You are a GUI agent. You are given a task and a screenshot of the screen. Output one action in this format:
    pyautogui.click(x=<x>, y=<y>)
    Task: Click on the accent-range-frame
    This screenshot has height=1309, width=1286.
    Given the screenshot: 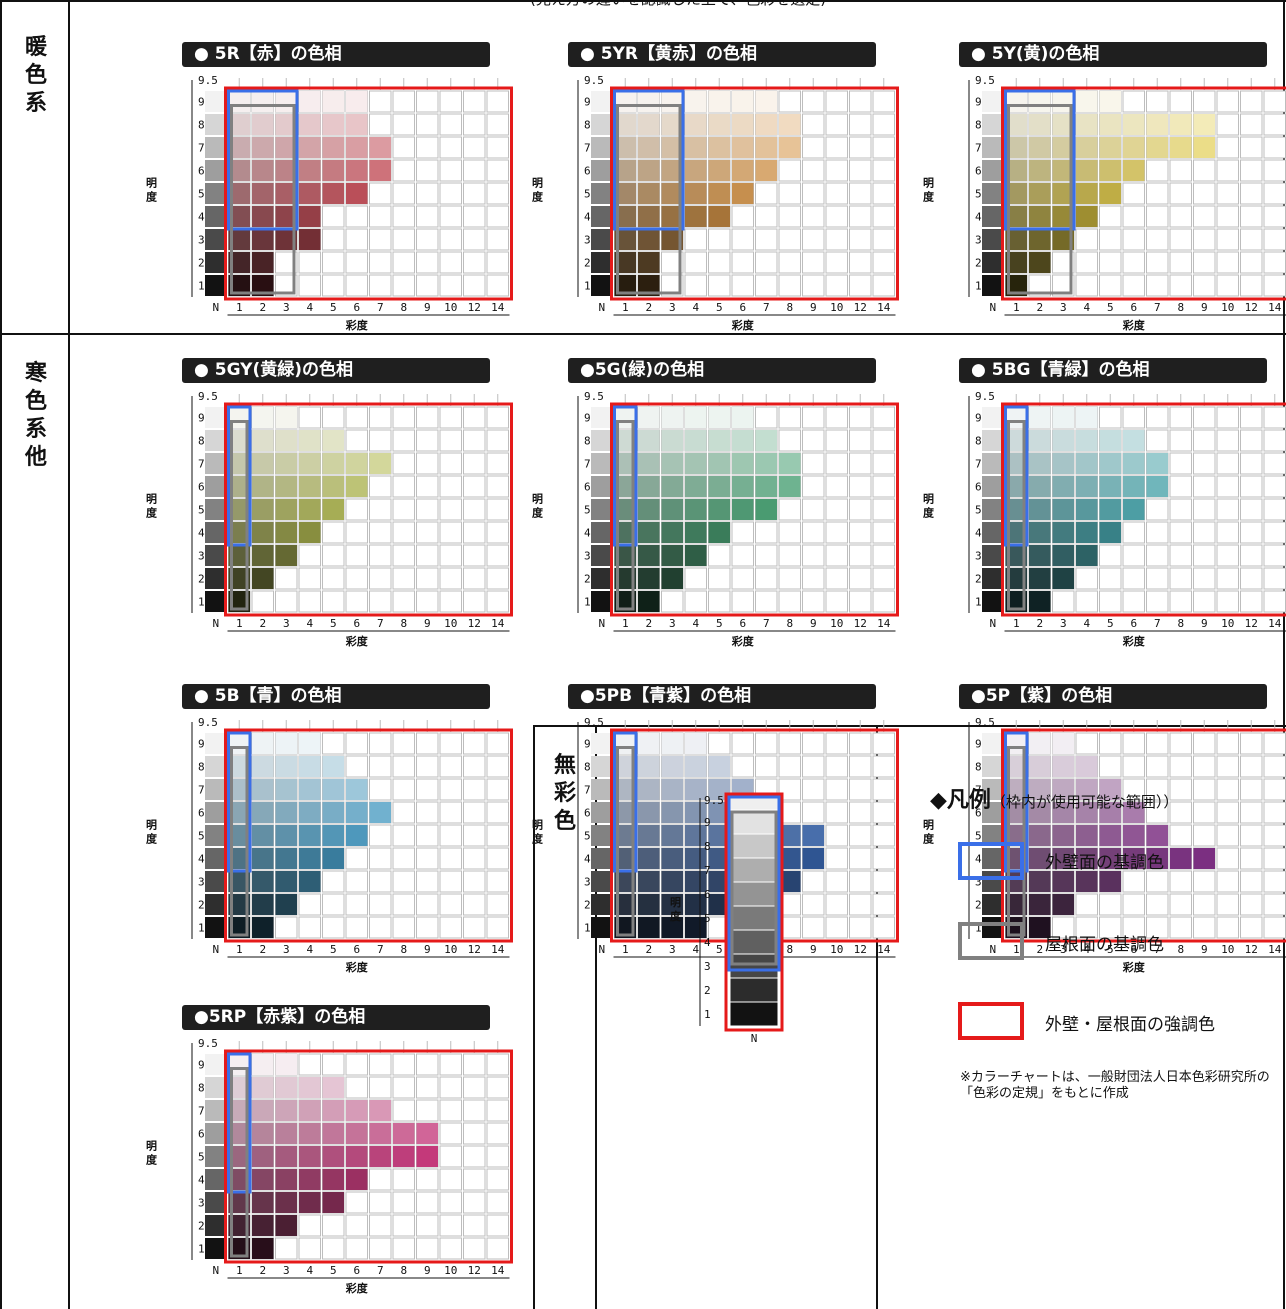 What is the action you would take?
    pyautogui.click(x=1143, y=835)
    